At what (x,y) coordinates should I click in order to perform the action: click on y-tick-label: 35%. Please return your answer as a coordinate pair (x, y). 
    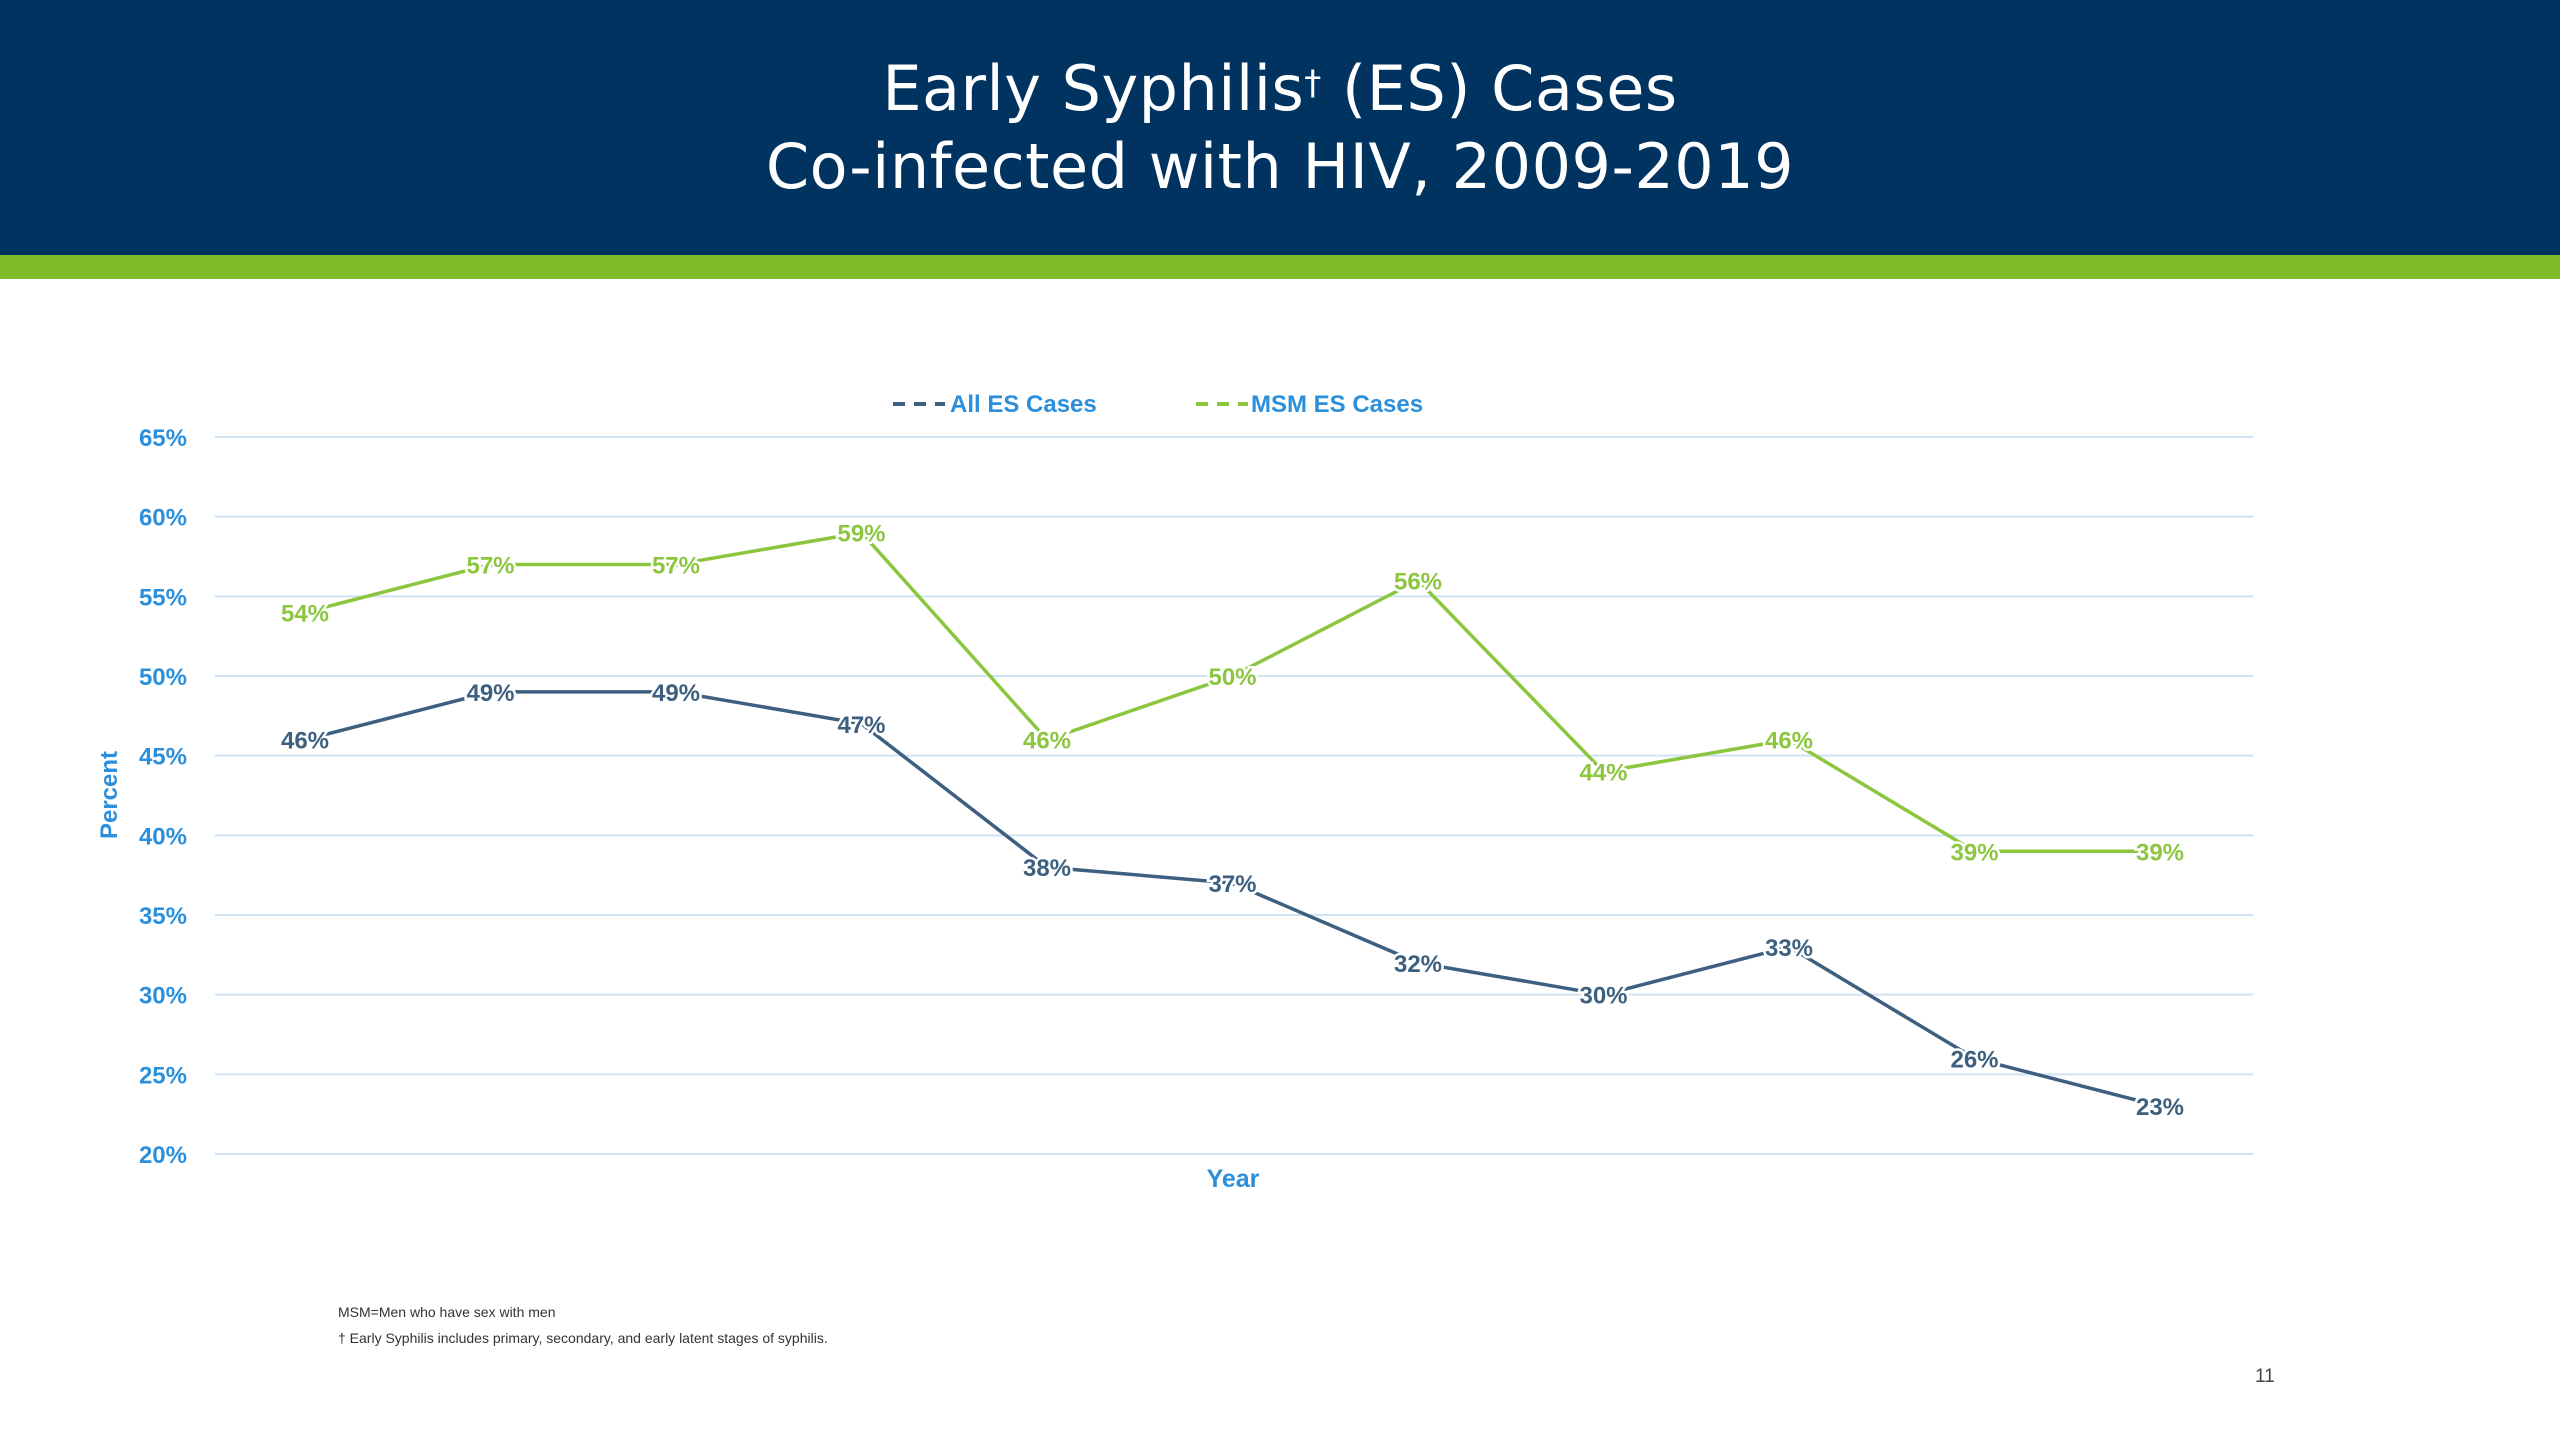
    Looking at the image, I should click on (163, 916).